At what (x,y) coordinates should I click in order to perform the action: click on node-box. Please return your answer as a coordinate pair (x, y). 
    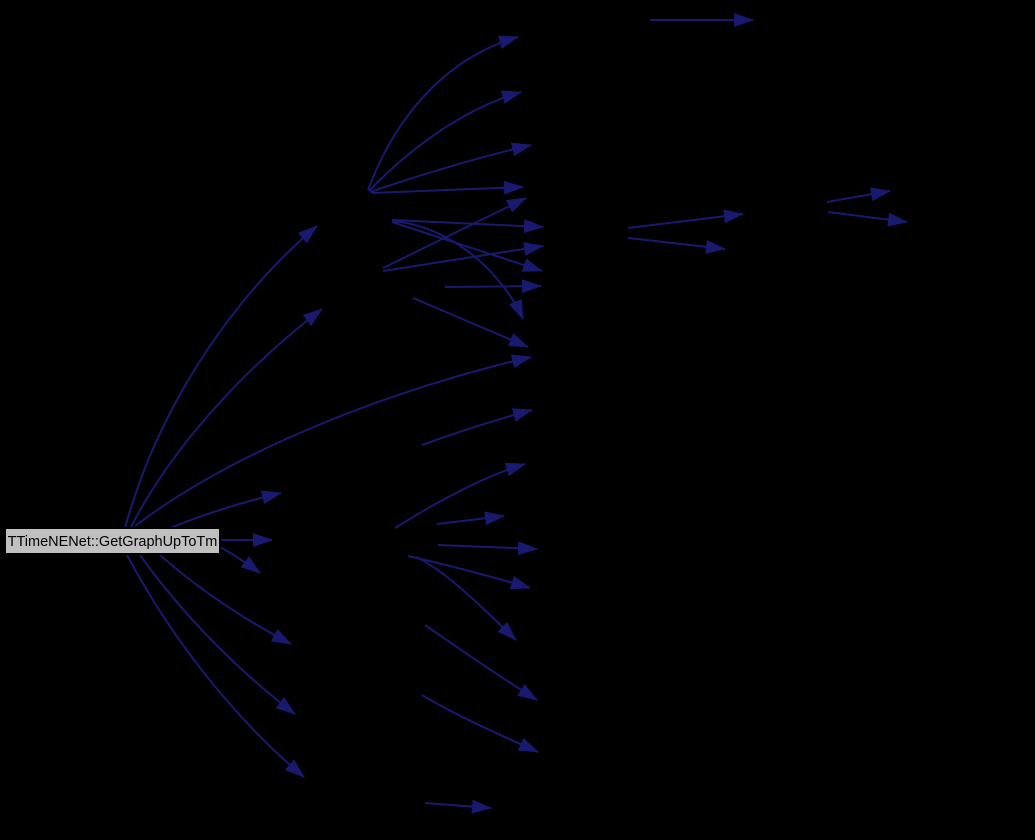
    Looking at the image, I should click on (112, 541).